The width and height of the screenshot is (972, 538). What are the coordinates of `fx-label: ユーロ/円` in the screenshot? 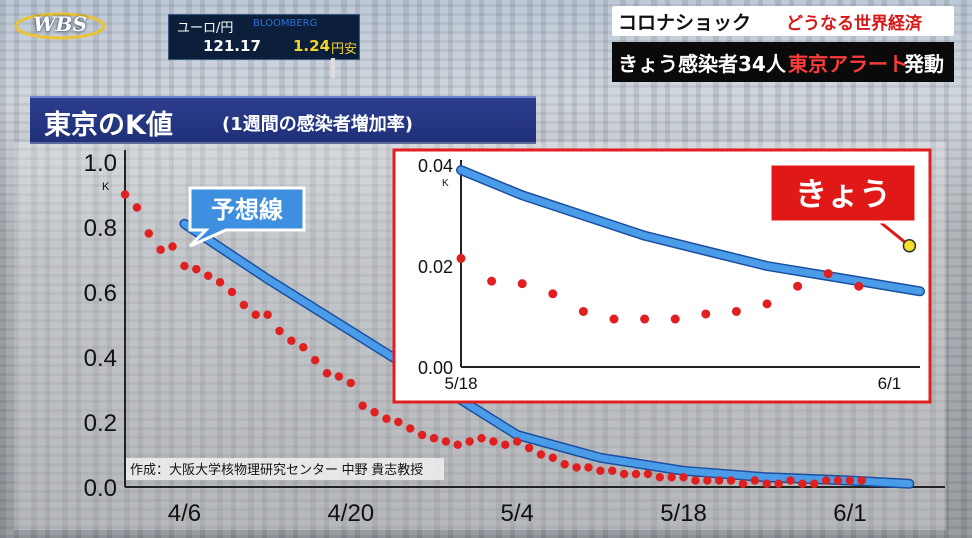 It's located at (205, 28).